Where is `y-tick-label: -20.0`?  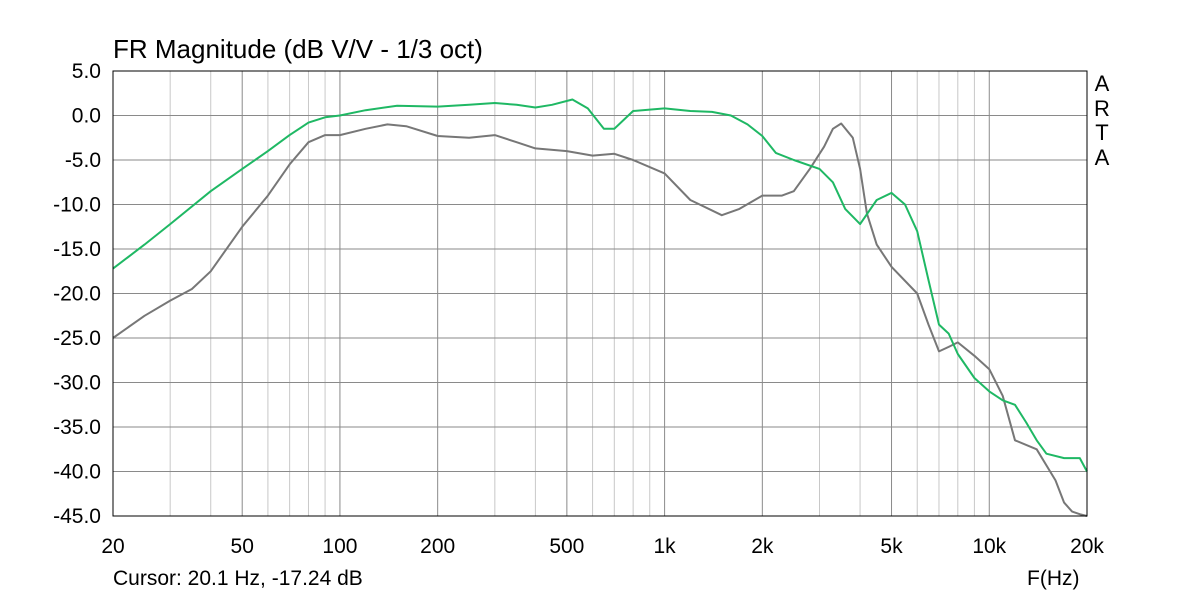 y-tick-label: -20.0 is located at coordinates (77, 294).